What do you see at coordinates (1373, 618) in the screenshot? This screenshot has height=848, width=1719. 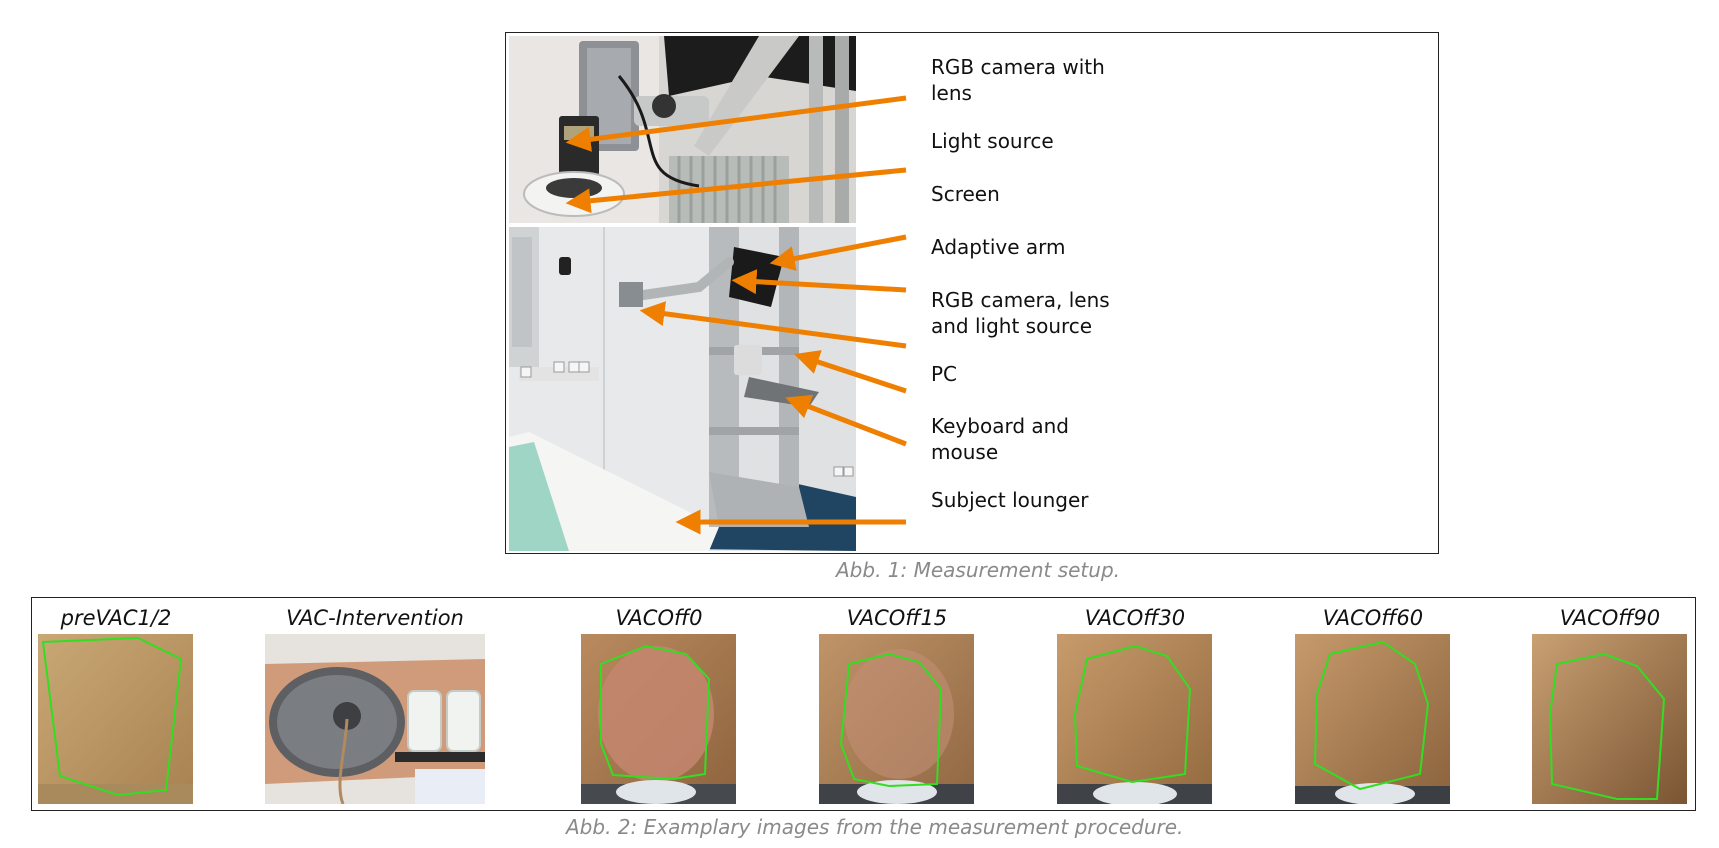 I see `panel-title: VACOff60` at bounding box center [1373, 618].